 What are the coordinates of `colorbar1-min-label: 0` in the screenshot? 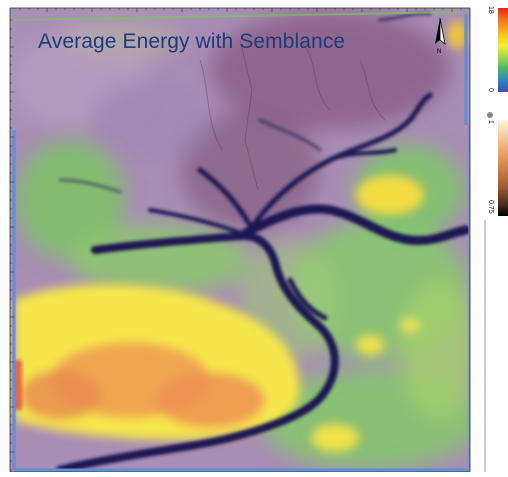 It's located at (490, 90).